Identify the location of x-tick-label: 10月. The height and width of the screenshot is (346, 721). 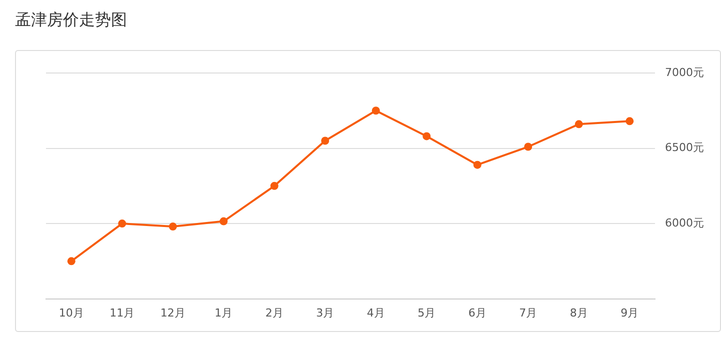
(71, 313).